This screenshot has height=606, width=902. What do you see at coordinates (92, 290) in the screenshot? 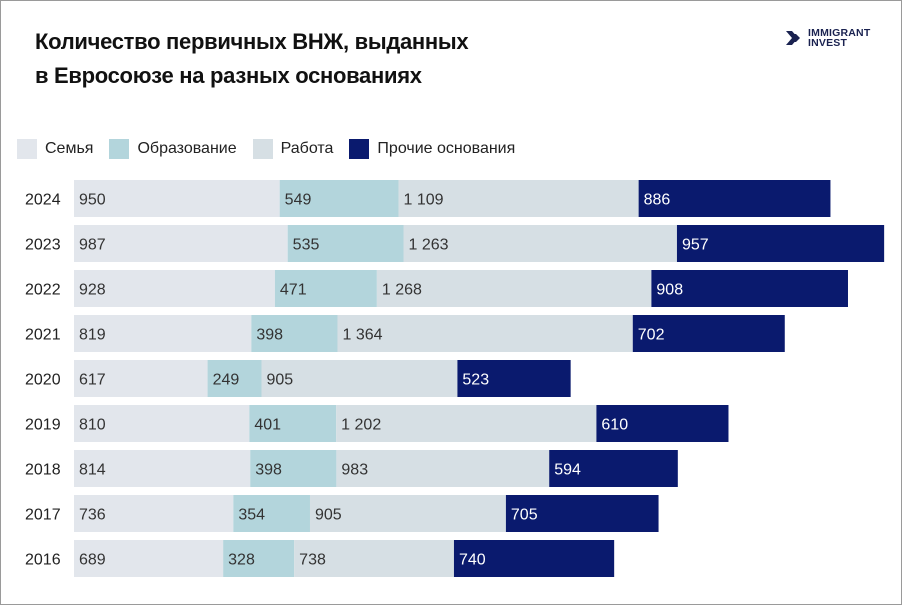
I see `data-label: 928` at bounding box center [92, 290].